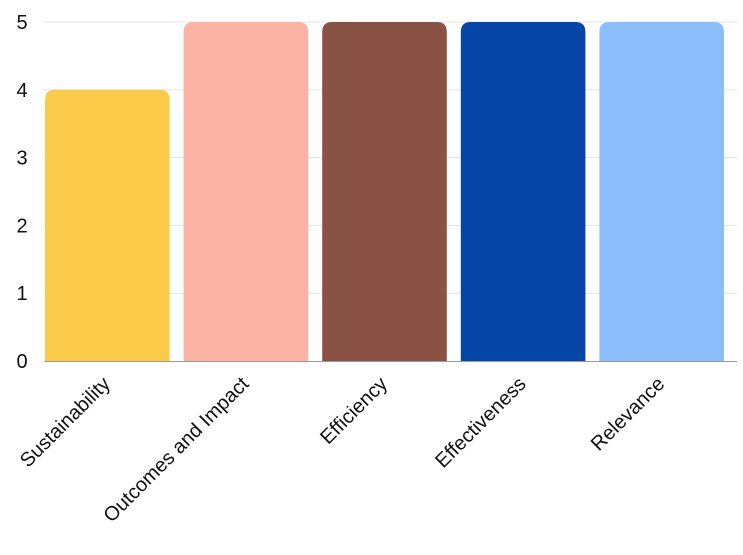 Image resolution: width=743 pixels, height=555 pixels. What do you see at coordinates (21, 362) in the screenshot?
I see `y-tick-label: 0` at bounding box center [21, 362].